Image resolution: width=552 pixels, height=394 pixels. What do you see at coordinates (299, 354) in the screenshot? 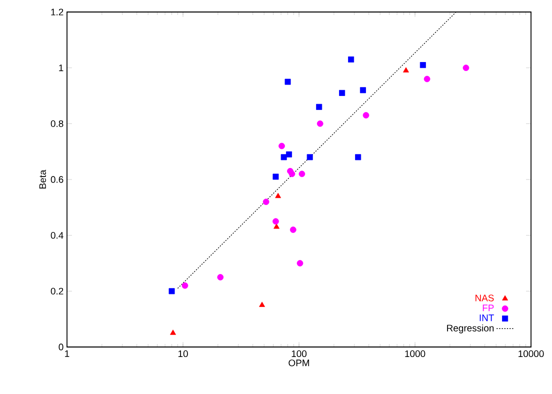
I see `x-tick-label: 100` at bounding box center [299, 354].